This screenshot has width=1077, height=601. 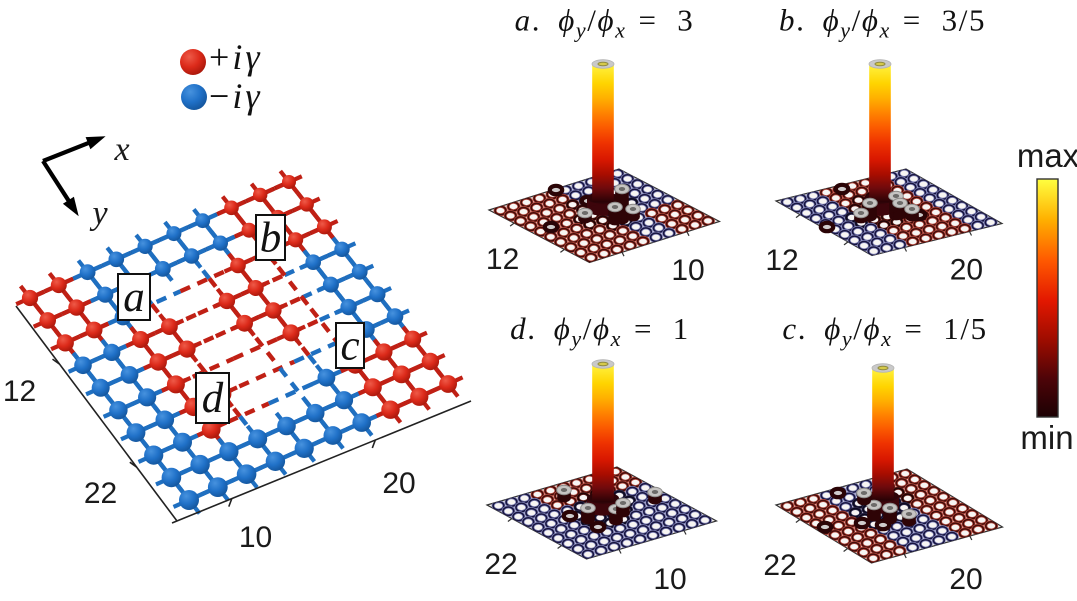 What do you see at coordinates (1046, 437) in the screenshot?
I see `svg-text: min` at bounding box center [1046, 437].